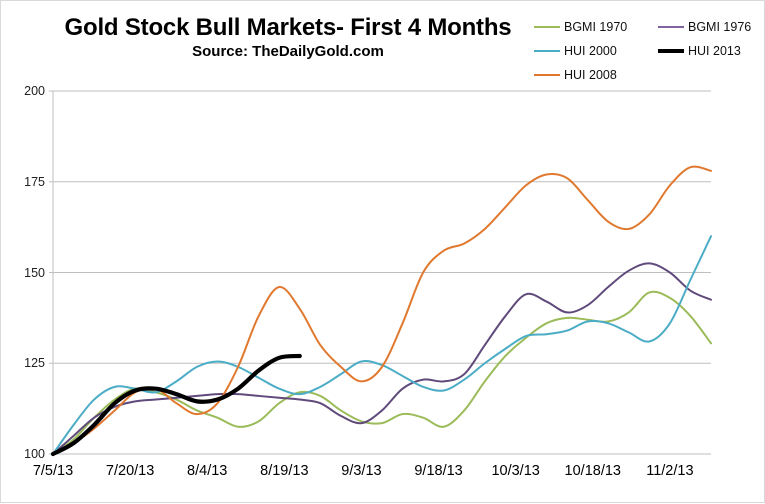 The height and width of the screenshot is (504, 765). What do you see at coordinates (515, 471) in the screenshot?
I see `x-tick-label: 10/3/13` at bounding box center [515, 471].